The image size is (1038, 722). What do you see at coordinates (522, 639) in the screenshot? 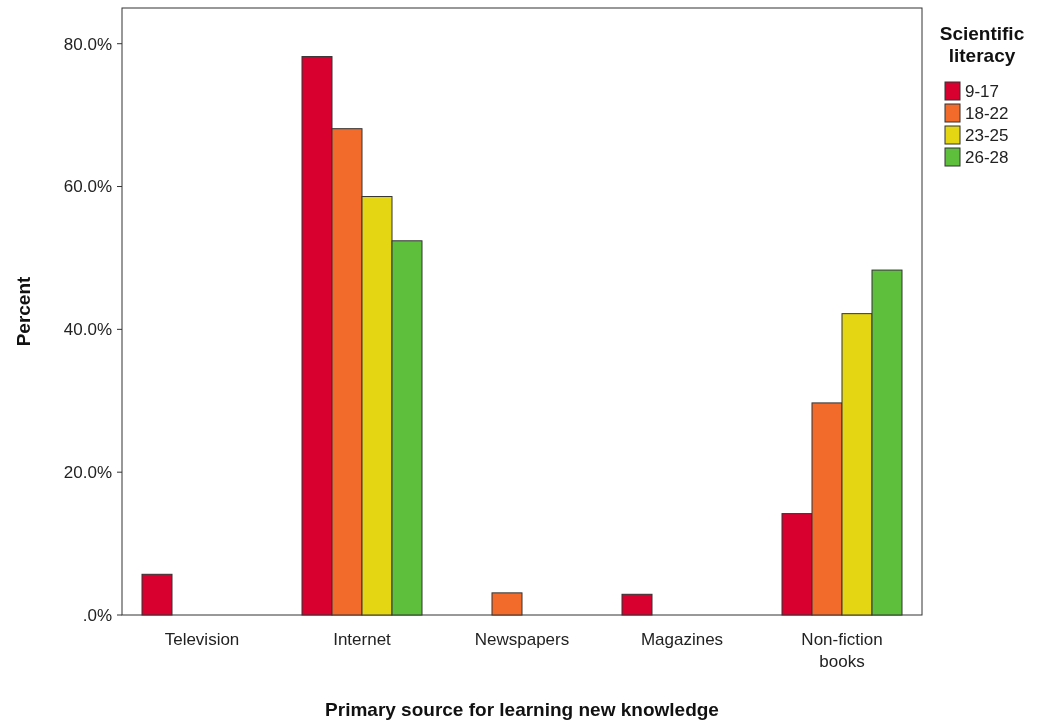
I see `x-tick-label: Newspapers` at bounding box center [522, 639].